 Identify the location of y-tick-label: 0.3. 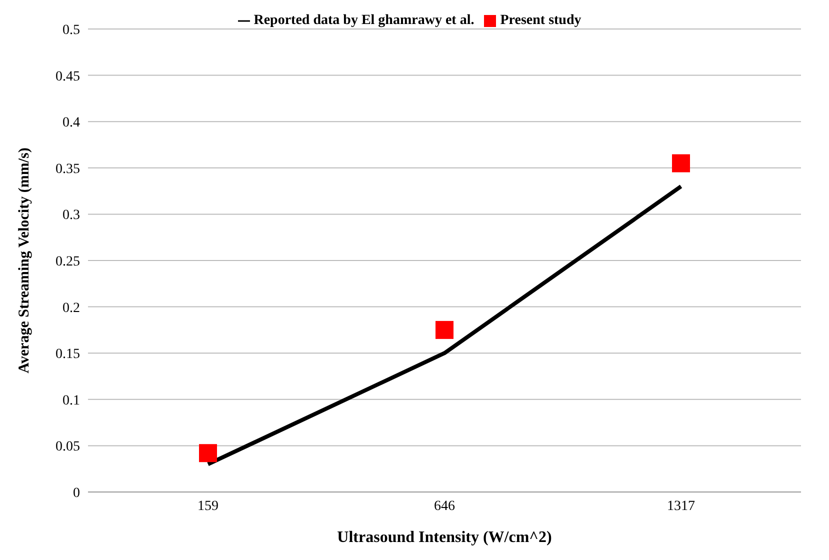
(71, 216).